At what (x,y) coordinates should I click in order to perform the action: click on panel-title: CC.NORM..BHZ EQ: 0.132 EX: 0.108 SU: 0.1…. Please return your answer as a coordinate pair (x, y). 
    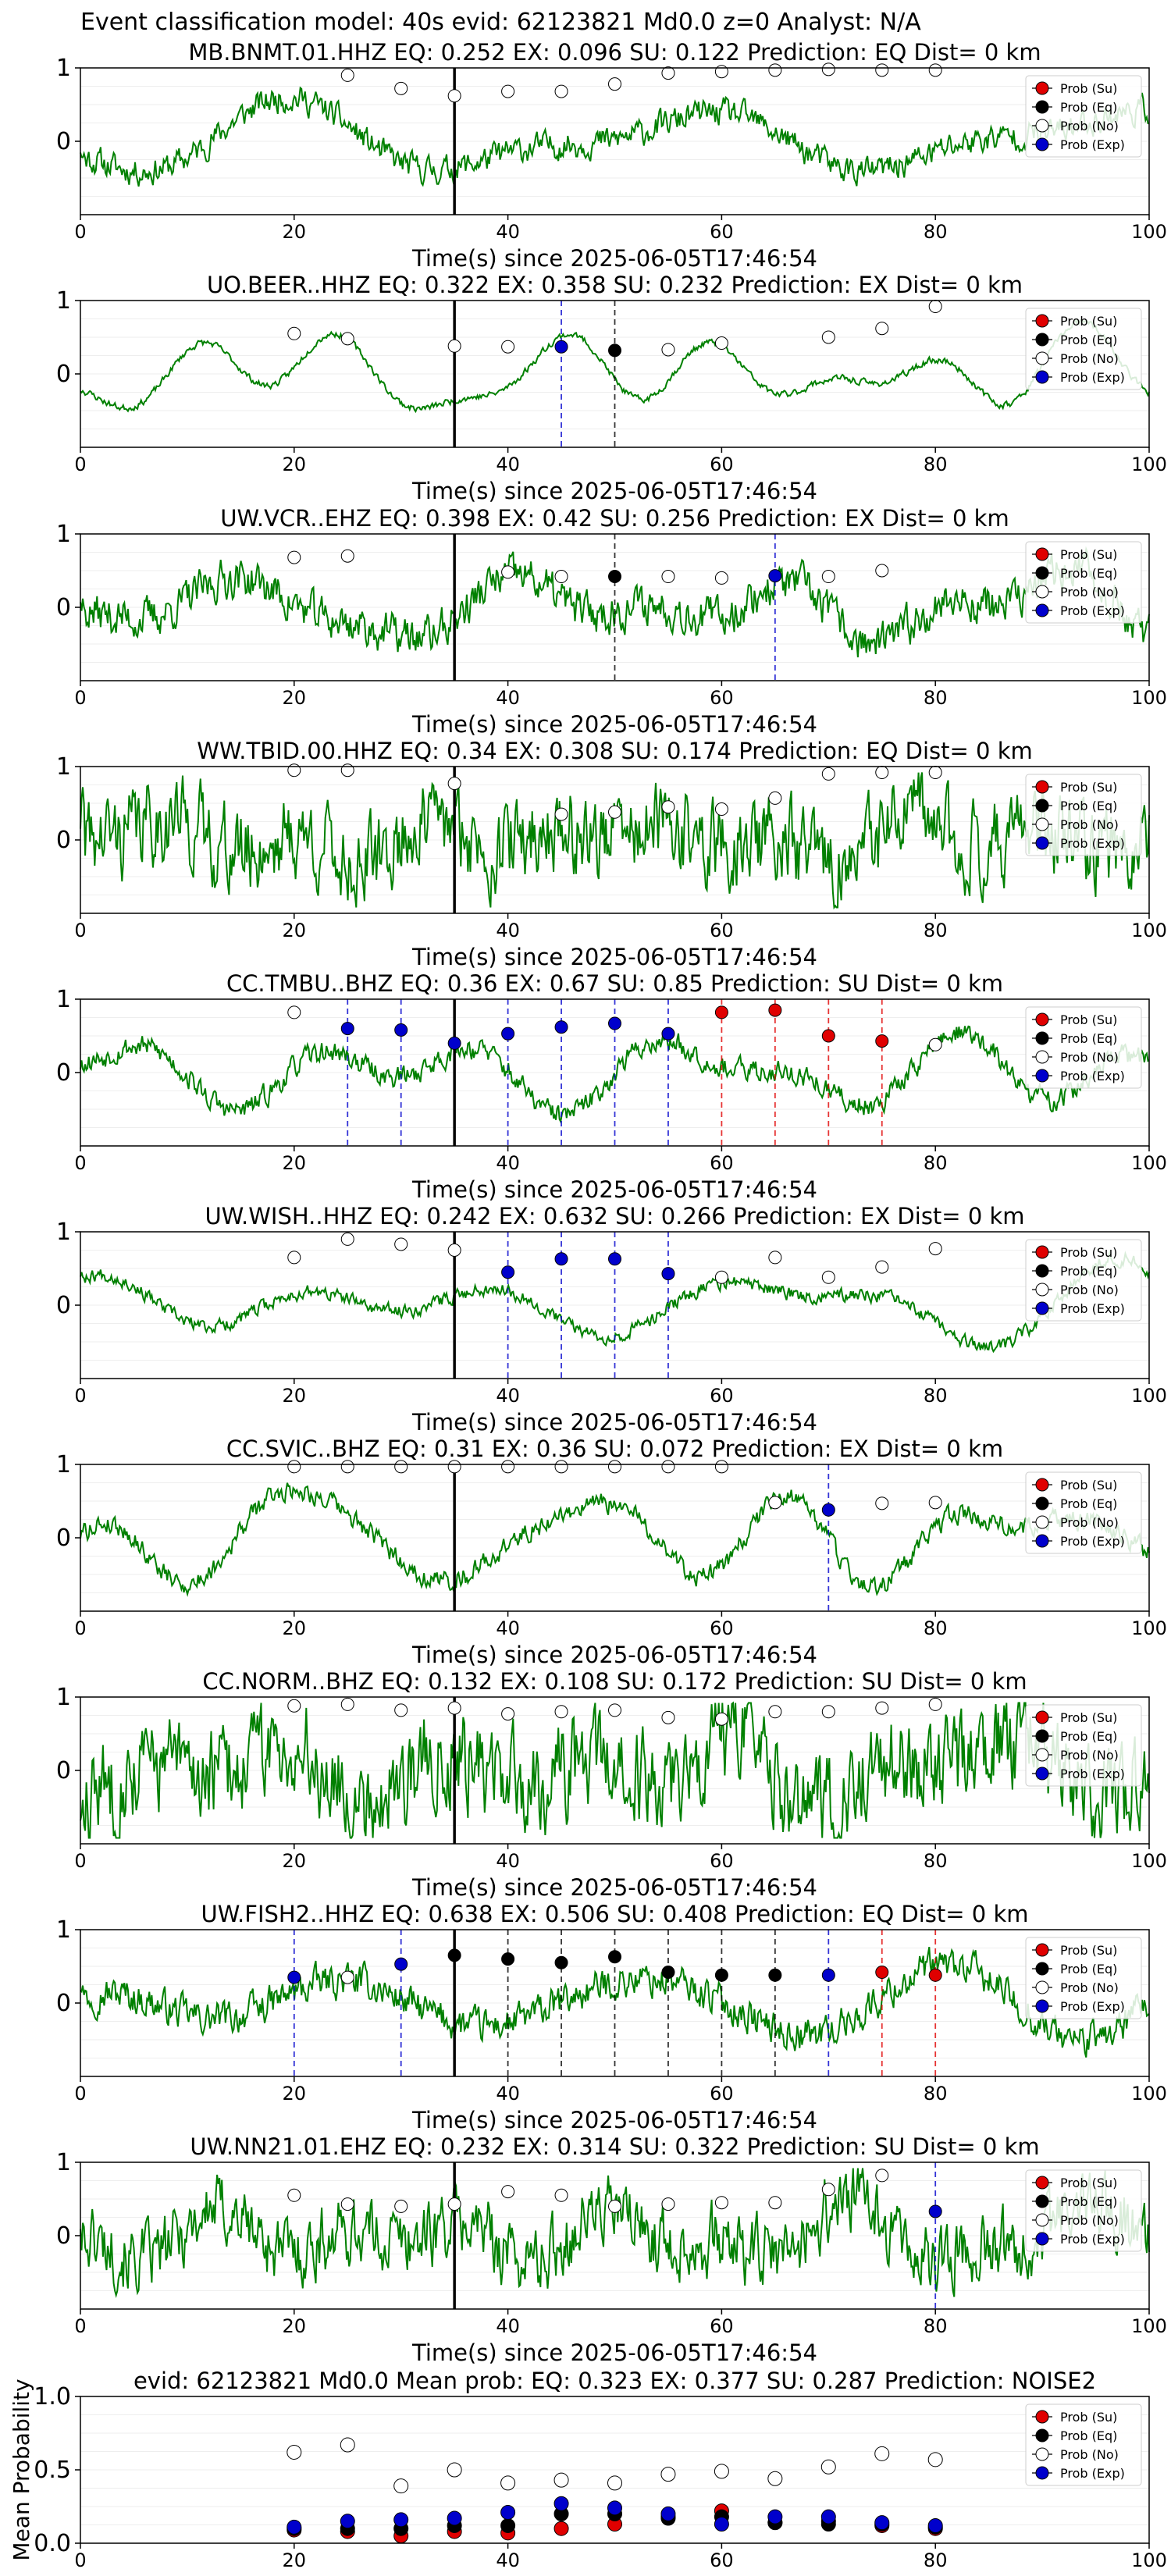
    Looking at the image, I should click on (614, 1681).